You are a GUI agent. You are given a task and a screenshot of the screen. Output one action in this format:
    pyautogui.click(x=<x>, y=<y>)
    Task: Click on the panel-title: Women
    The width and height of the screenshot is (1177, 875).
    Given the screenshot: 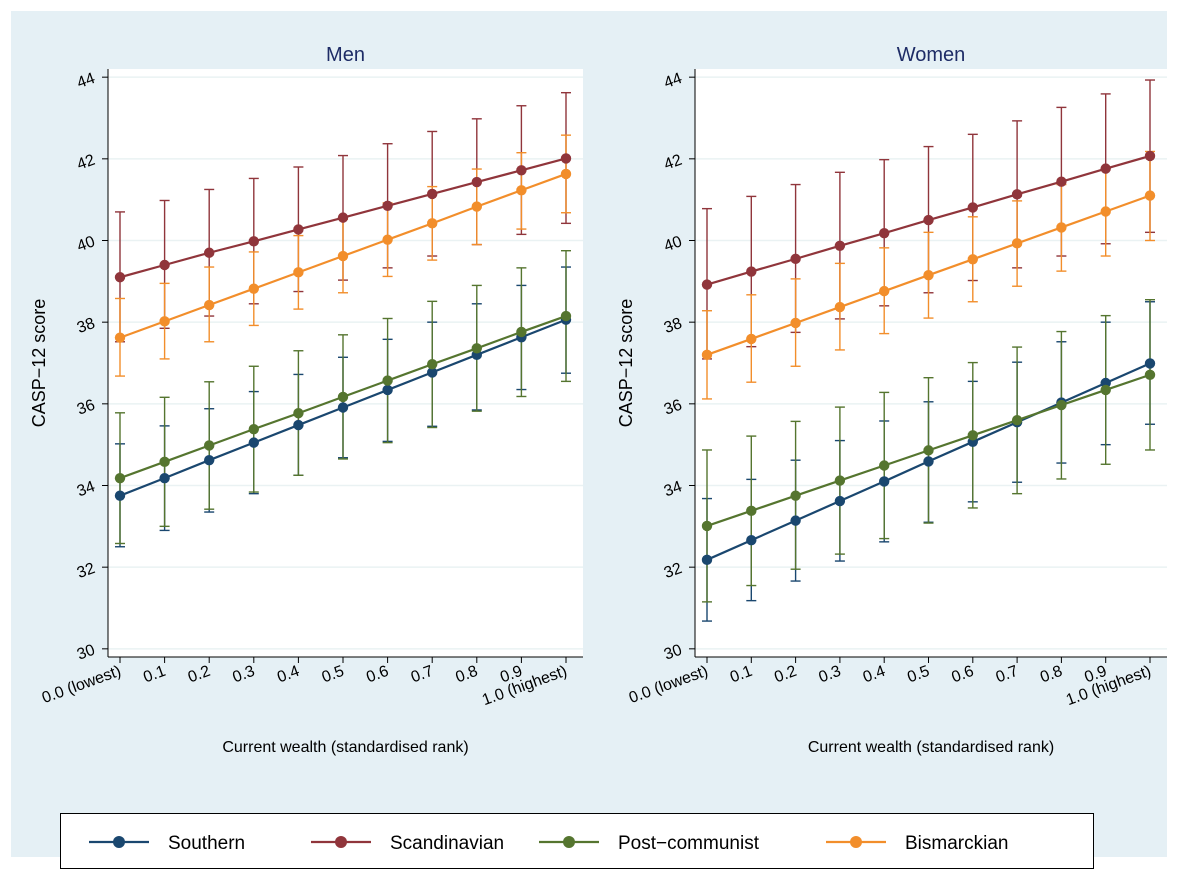 What is the action you would take?
    pyautogui.click(x=931, y=55)
    